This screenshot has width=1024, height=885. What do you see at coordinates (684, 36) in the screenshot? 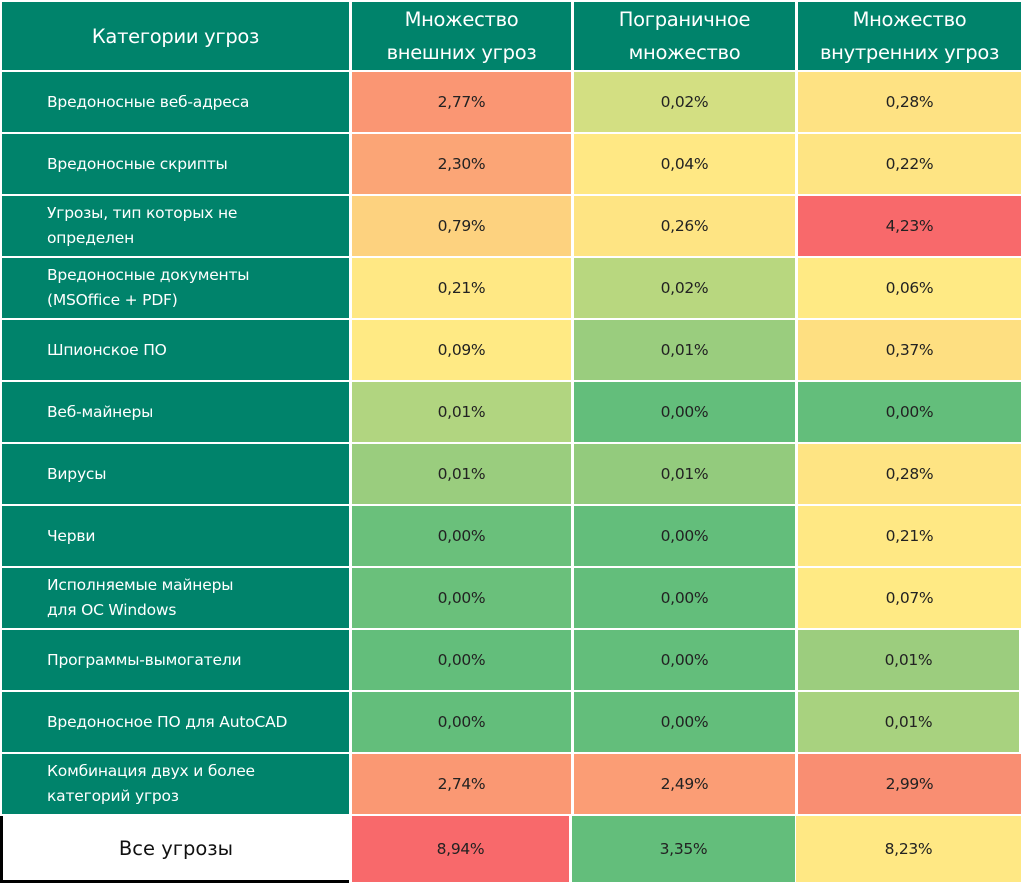
I see `column-header: Пограничное множество` at bounding box center [684, 36].